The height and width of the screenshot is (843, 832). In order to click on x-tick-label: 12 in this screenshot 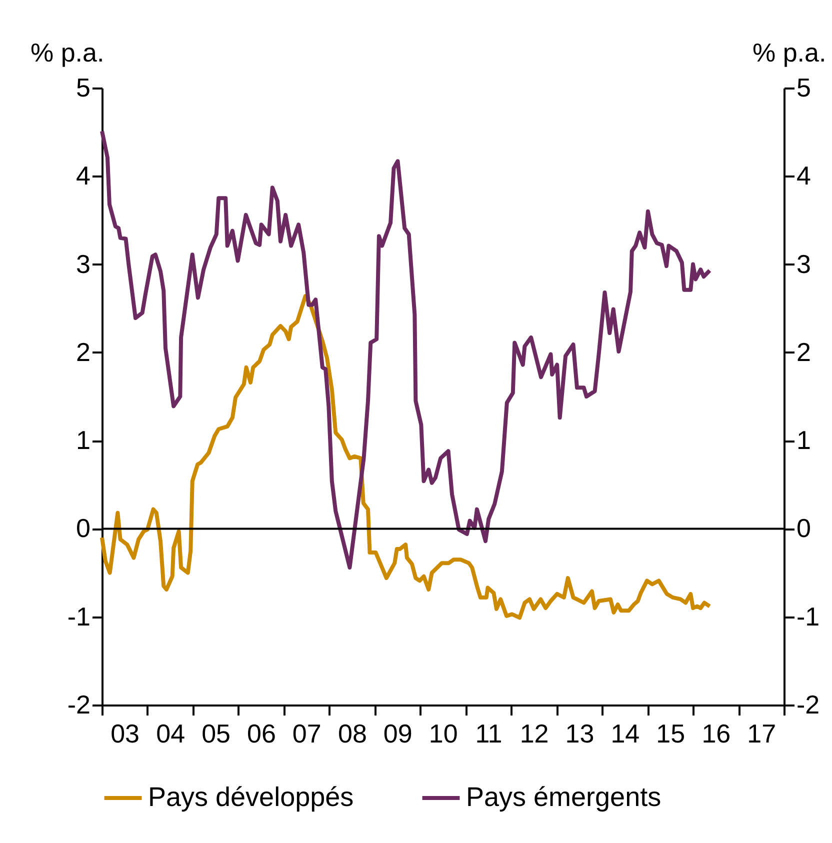, I will do `click(534, 733)`.